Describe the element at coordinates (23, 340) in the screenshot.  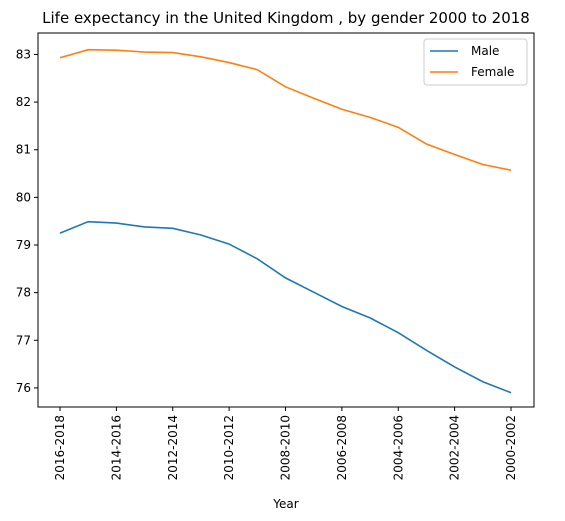
I see `y-tick-label: 77` at that location.